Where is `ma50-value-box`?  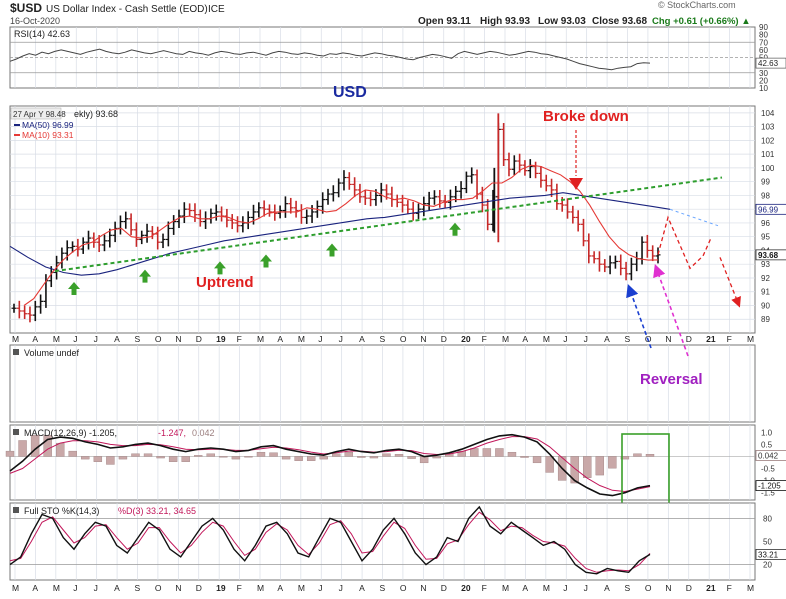
ma50-value-box is located at coordinates (770, 209).